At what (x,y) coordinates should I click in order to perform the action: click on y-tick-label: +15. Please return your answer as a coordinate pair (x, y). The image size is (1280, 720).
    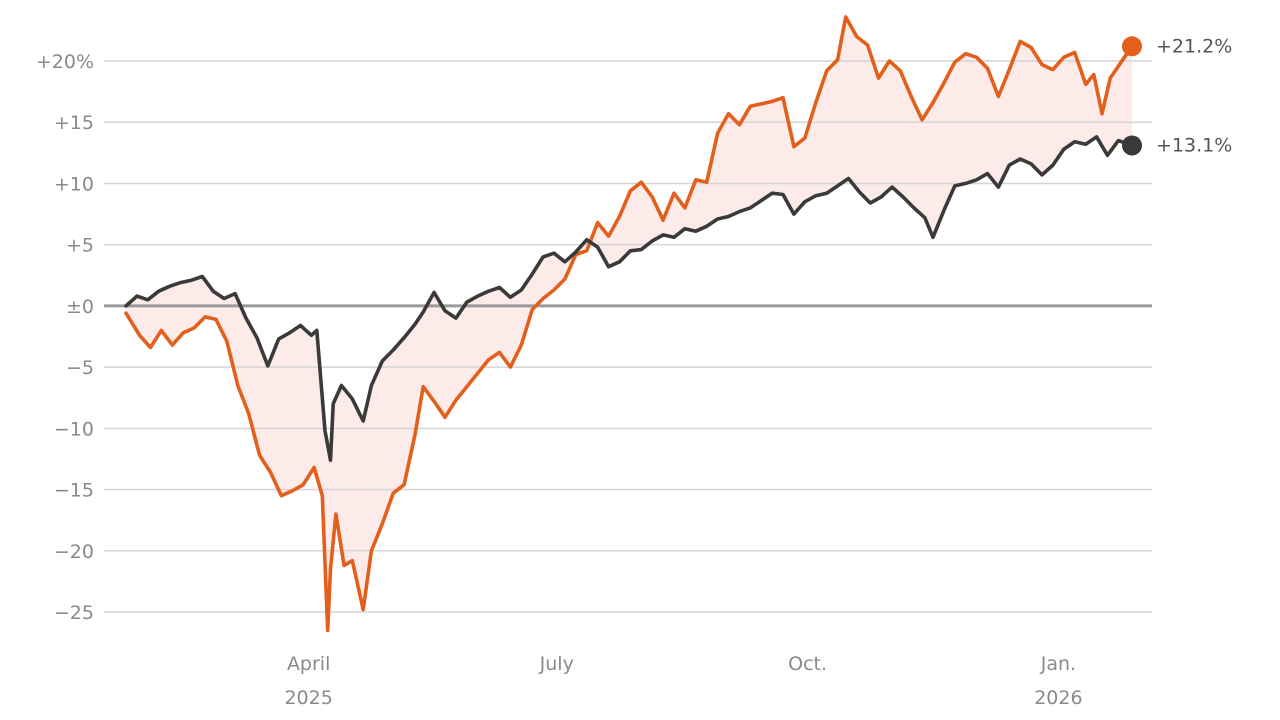
    Looking at the image, I should click on (74, 123).